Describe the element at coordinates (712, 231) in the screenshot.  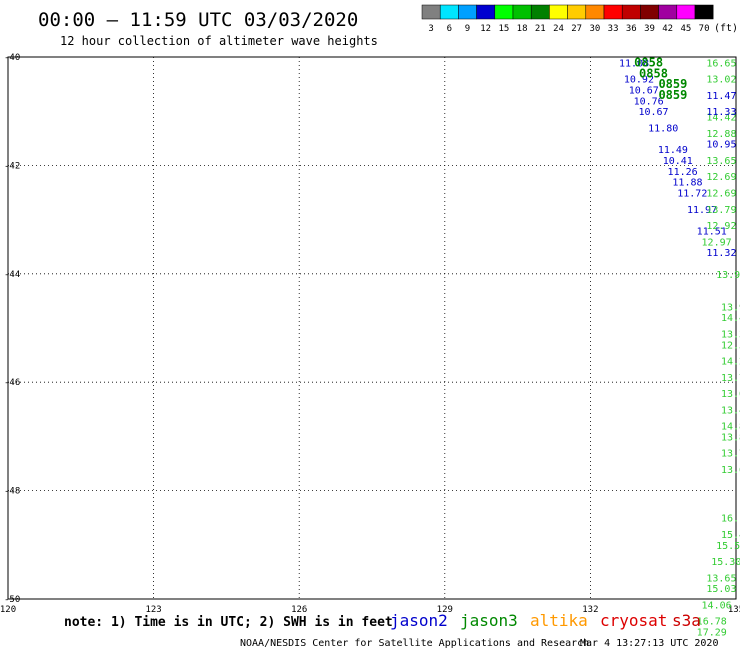
I see `swh-value-label: 11.51` at that location.